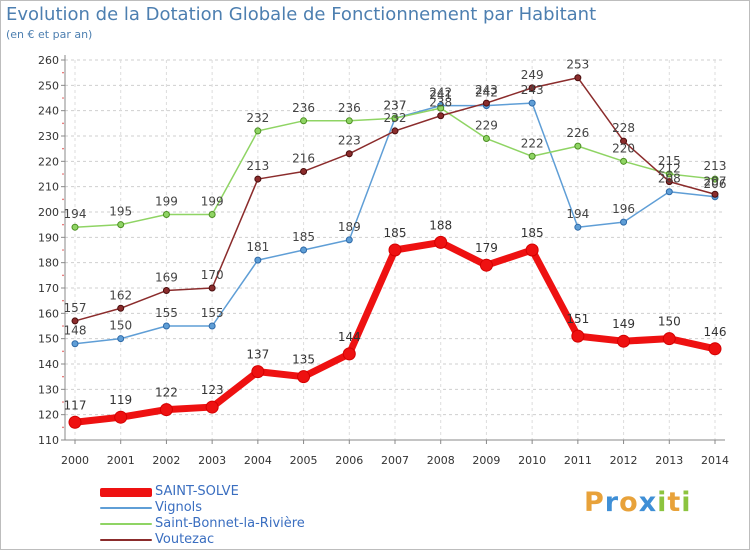 The image size is (750, 550). Describe the element at coordinates (75, 405) in the screenshot. I see `data-label-saint-solve: 117` at that location.